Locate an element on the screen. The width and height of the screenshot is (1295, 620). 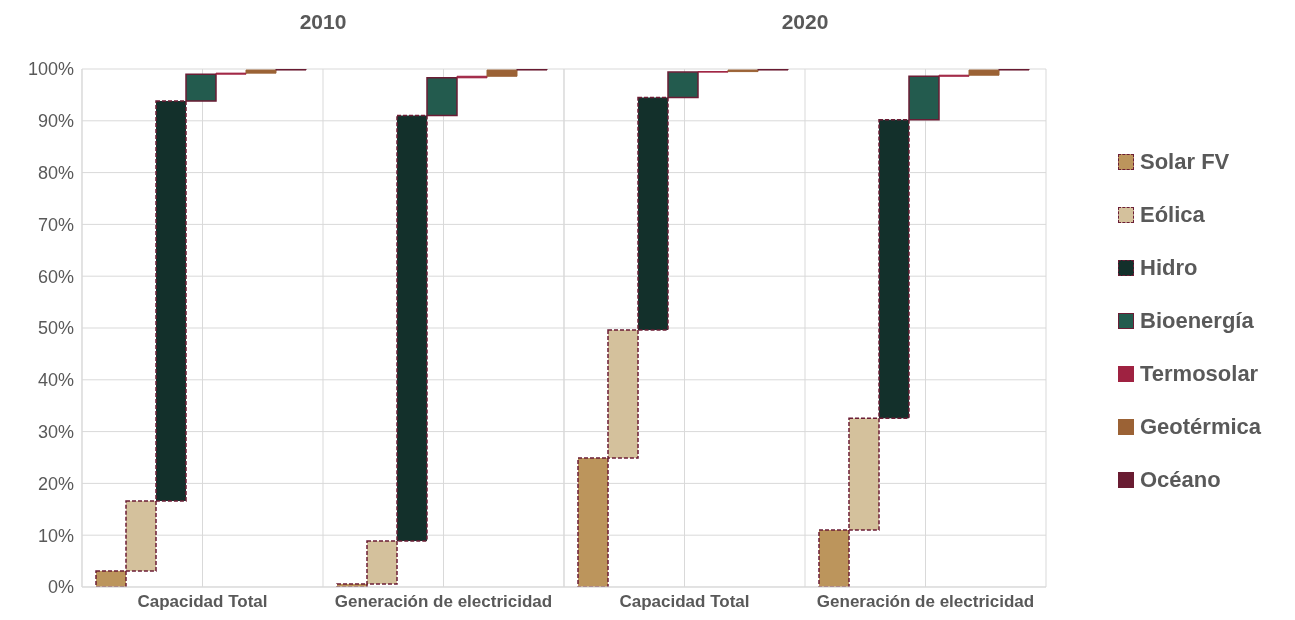
legend-label: Eólica is located at coordinates (1172, 214).